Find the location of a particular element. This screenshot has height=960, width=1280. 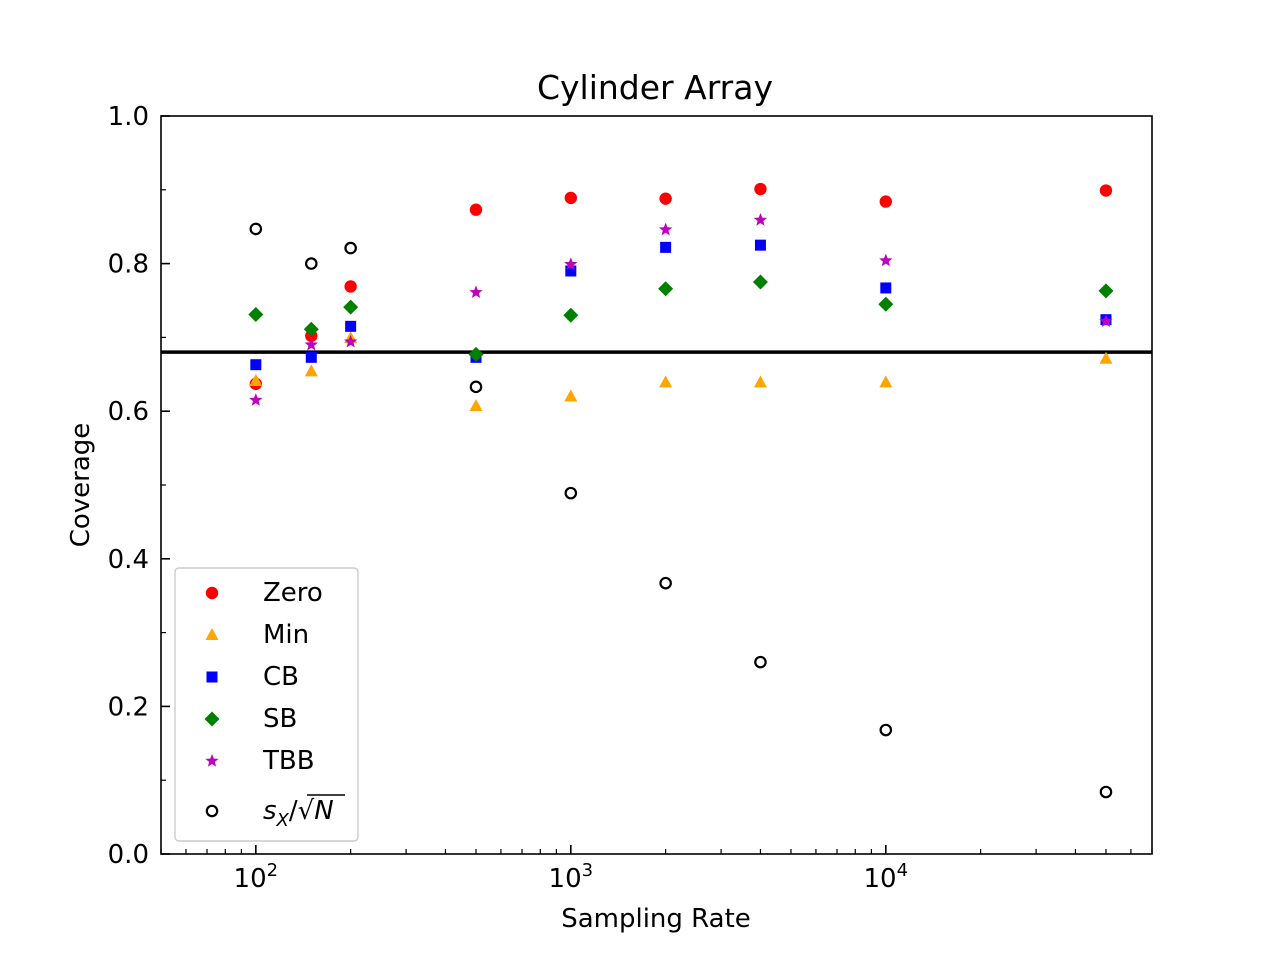

legend-label-part: / is located at coordinates (293, 811).